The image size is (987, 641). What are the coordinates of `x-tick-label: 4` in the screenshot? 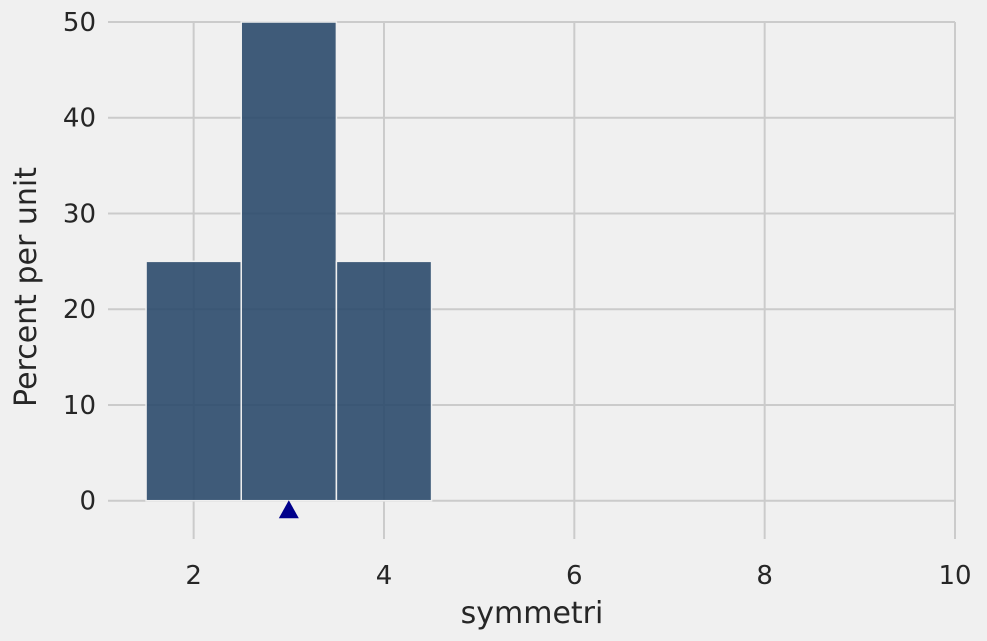 It's located at (384, 576).